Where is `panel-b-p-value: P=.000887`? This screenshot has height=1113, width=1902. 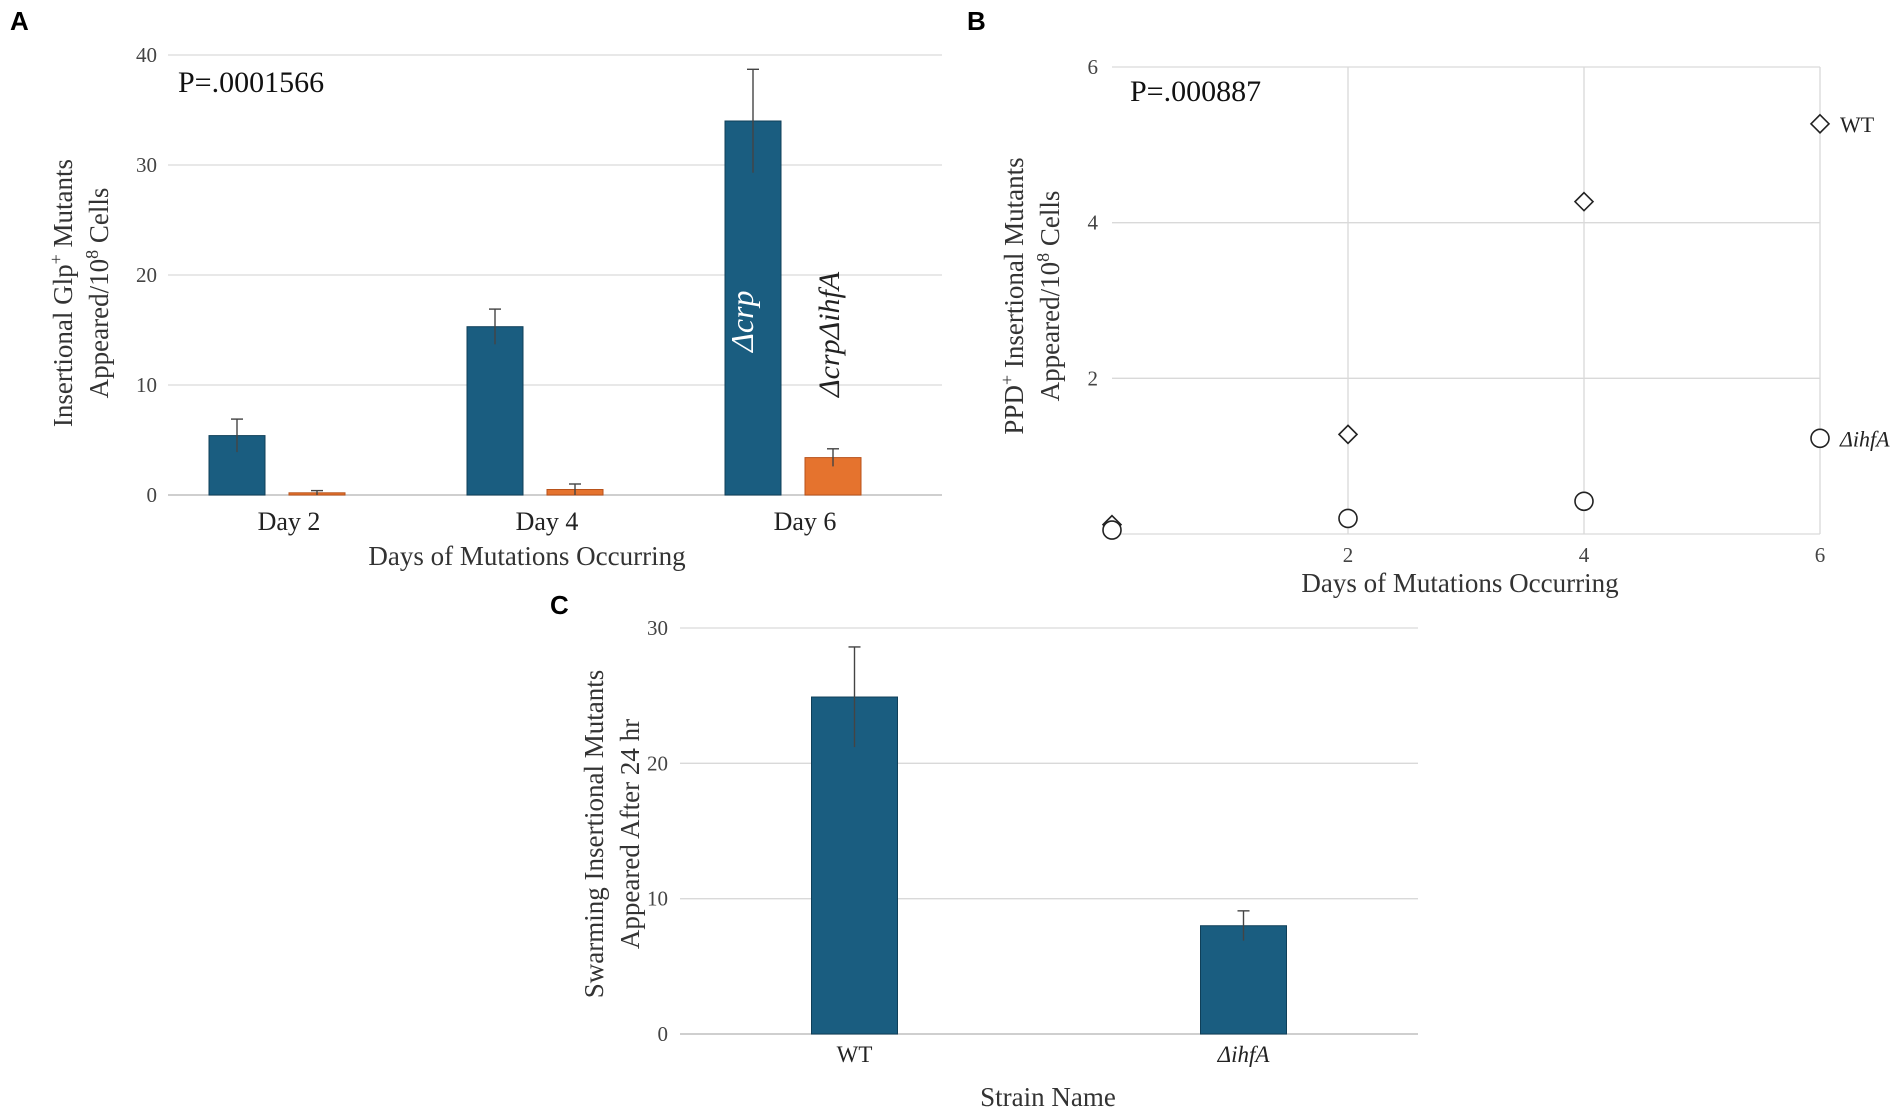 panel-b-p-value: P=.000887 is located at coordinates (1195, 91).